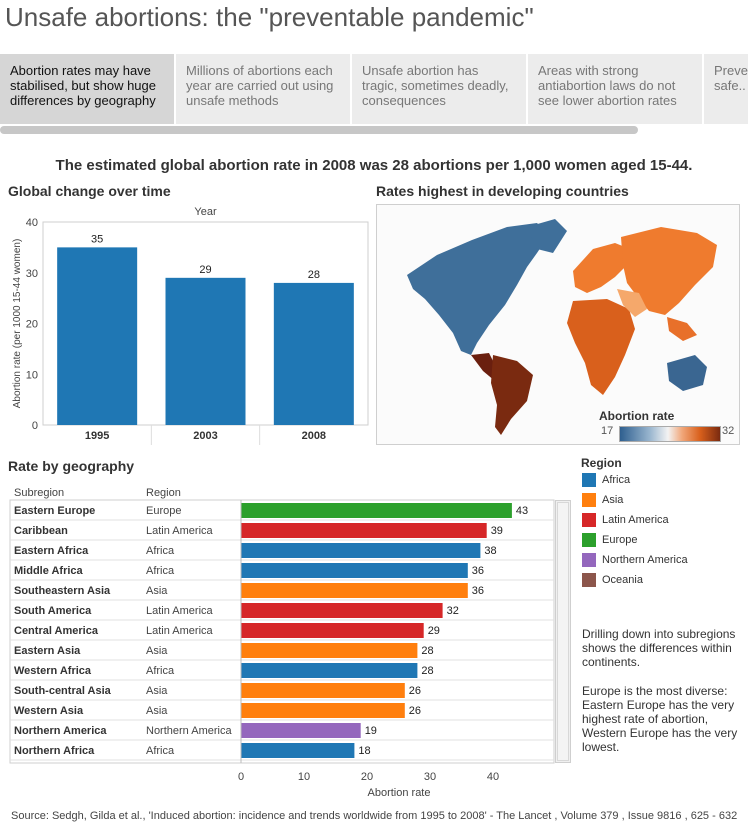  Describe the element at coordinates (97, 336) in the screenshot. I see `bar-1995` at that location.